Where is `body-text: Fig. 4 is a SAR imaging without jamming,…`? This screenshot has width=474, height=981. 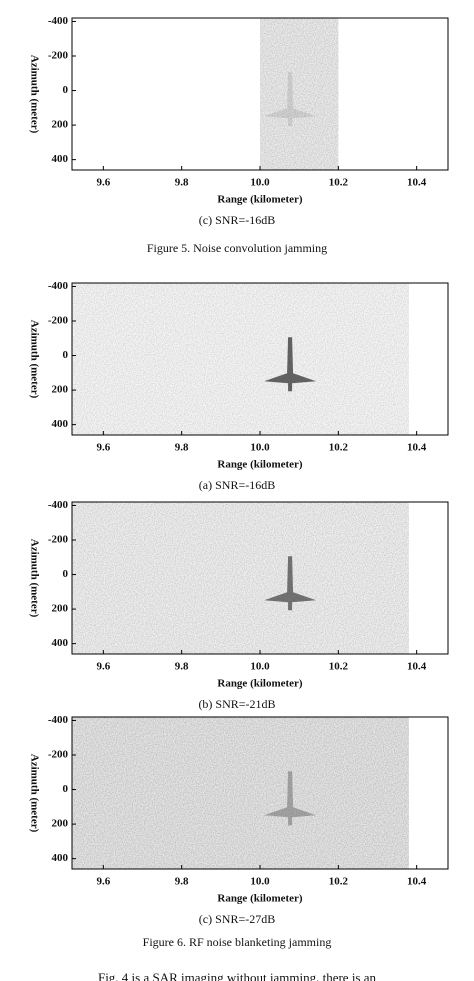 body-text: Fig. 4 is a SAR imaging without jamming,… is located at coordinates (237, 975).